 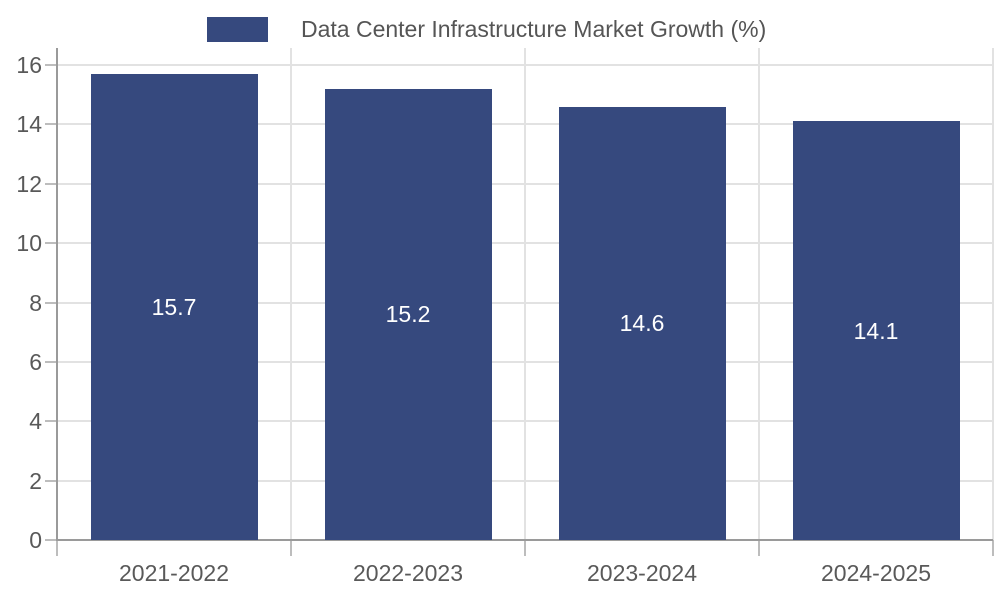 I want to click on bar-value-label: 15.7, so click(x=174, y=306).